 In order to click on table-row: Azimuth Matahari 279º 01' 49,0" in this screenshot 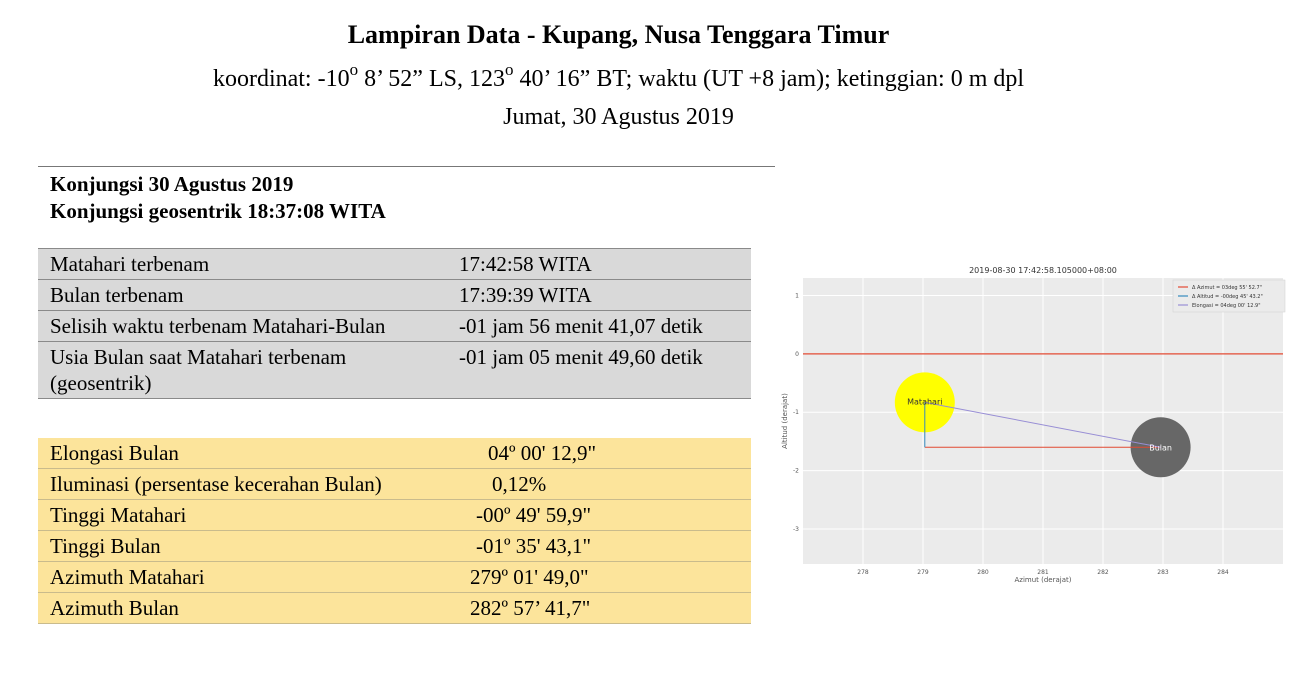, I will do `click(394, 577)`.